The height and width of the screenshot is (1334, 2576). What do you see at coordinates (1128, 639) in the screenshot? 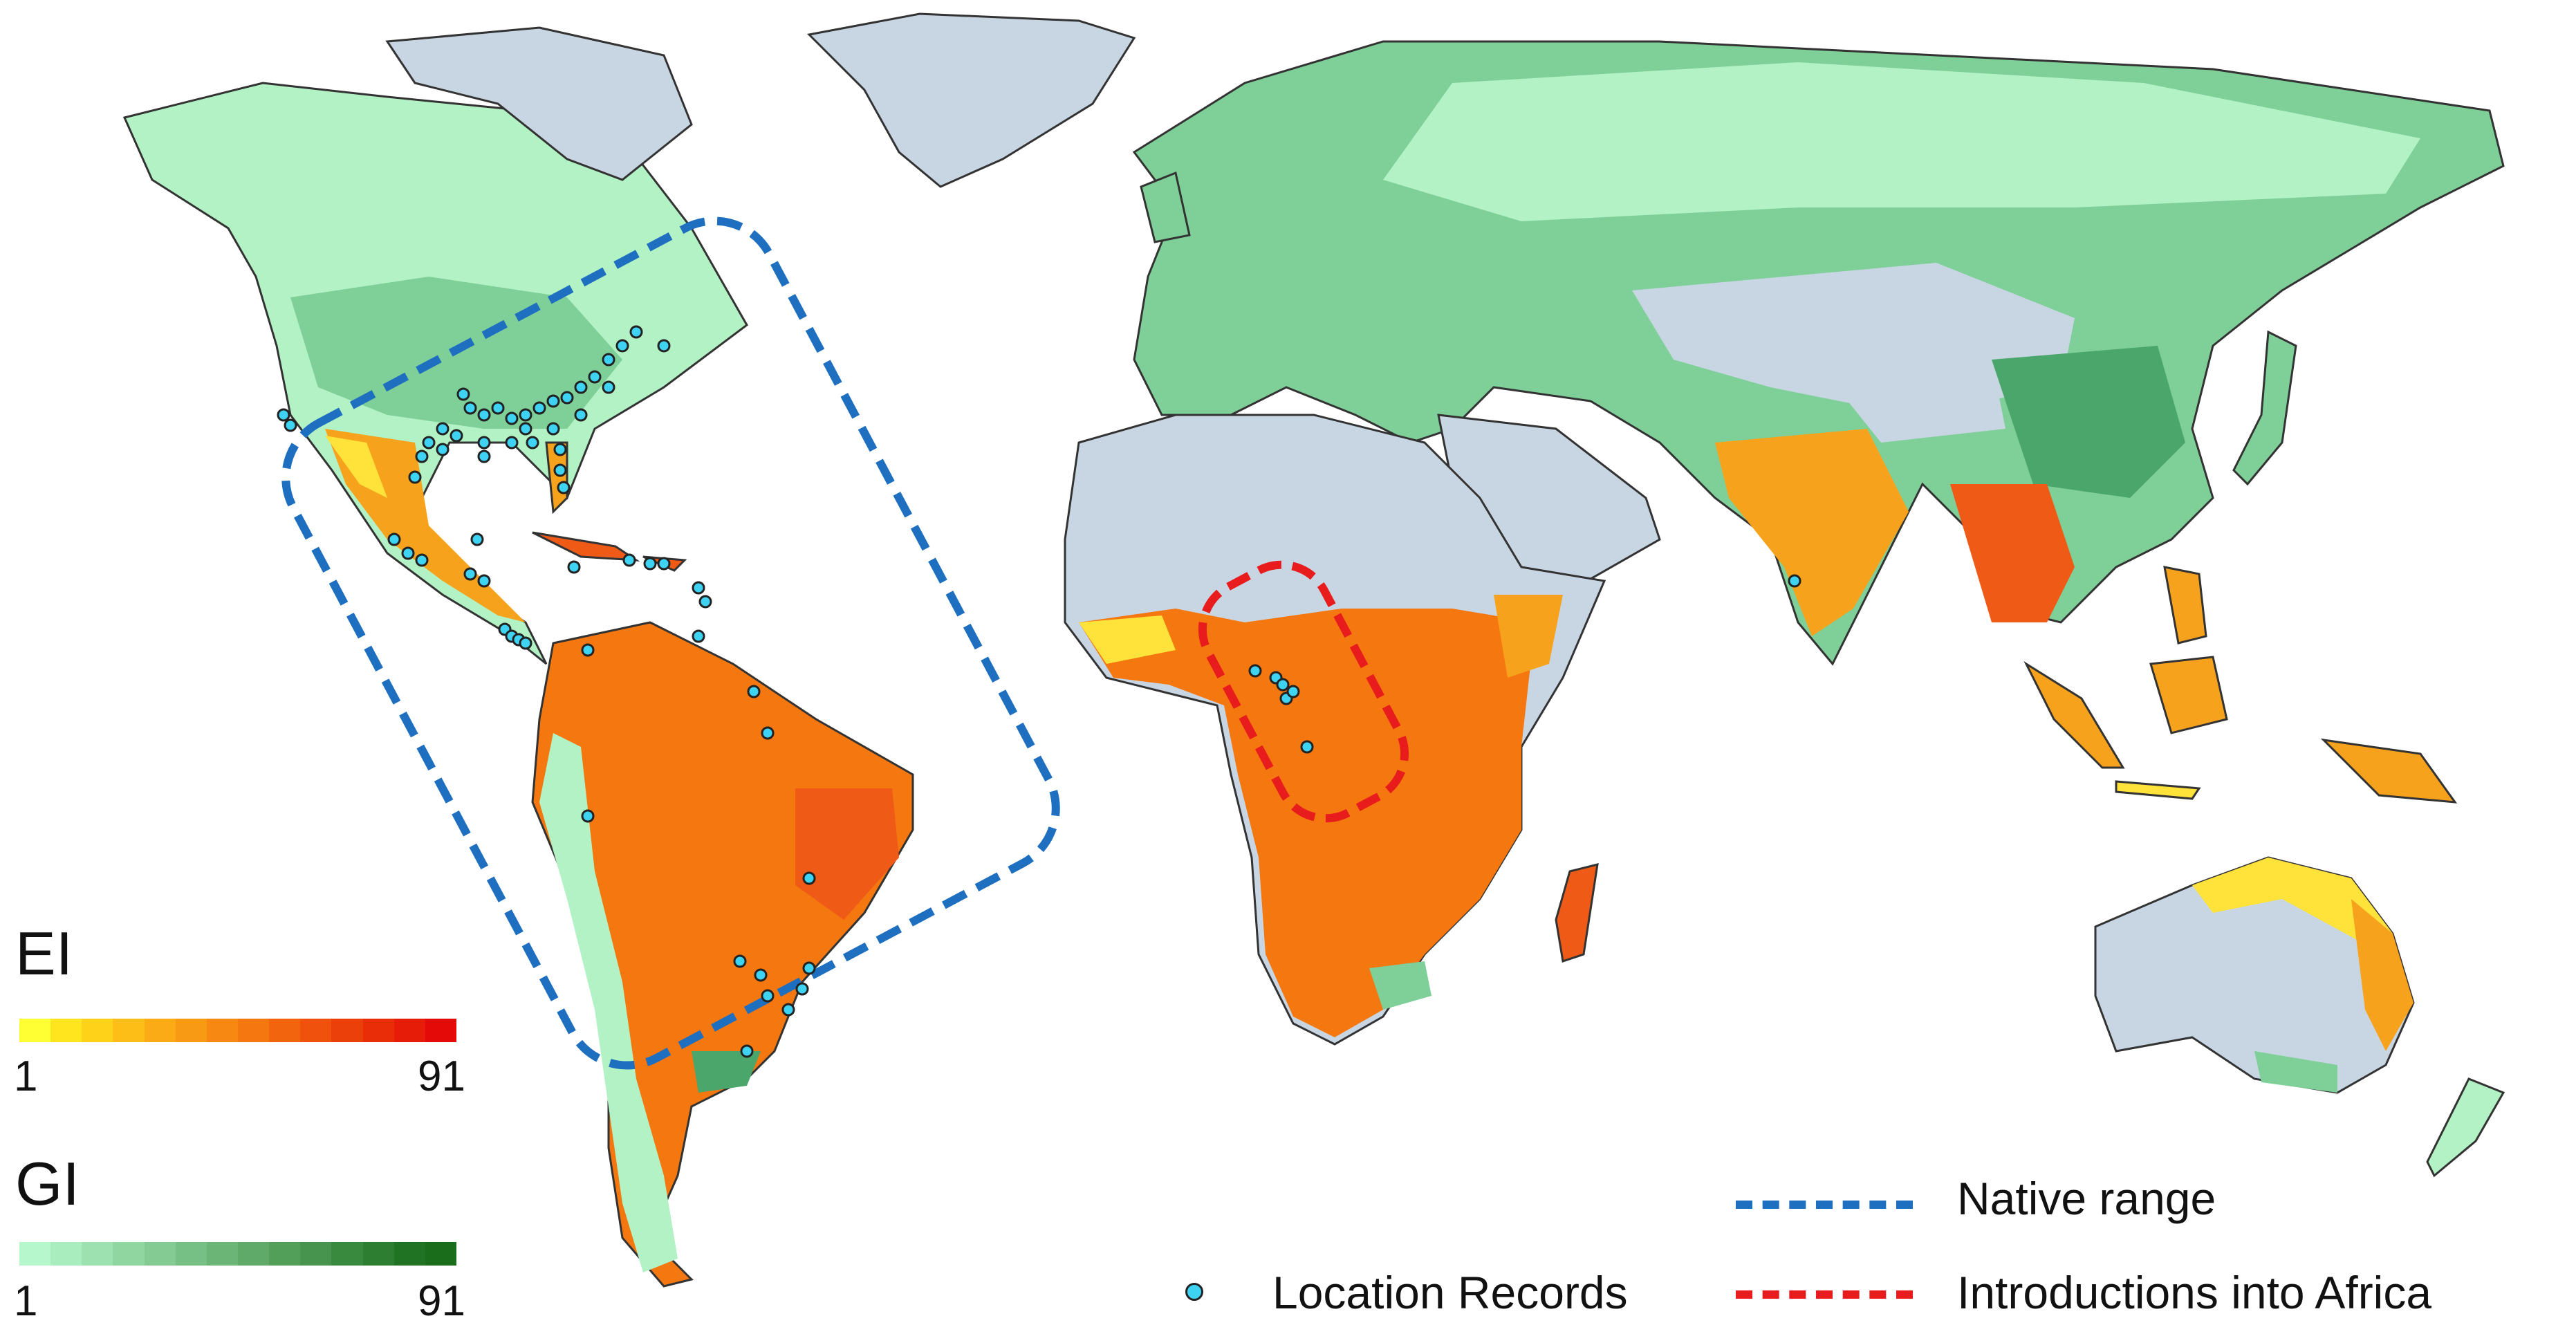
I see `africa-ei-yellow` at bounding box center [1128, 639].